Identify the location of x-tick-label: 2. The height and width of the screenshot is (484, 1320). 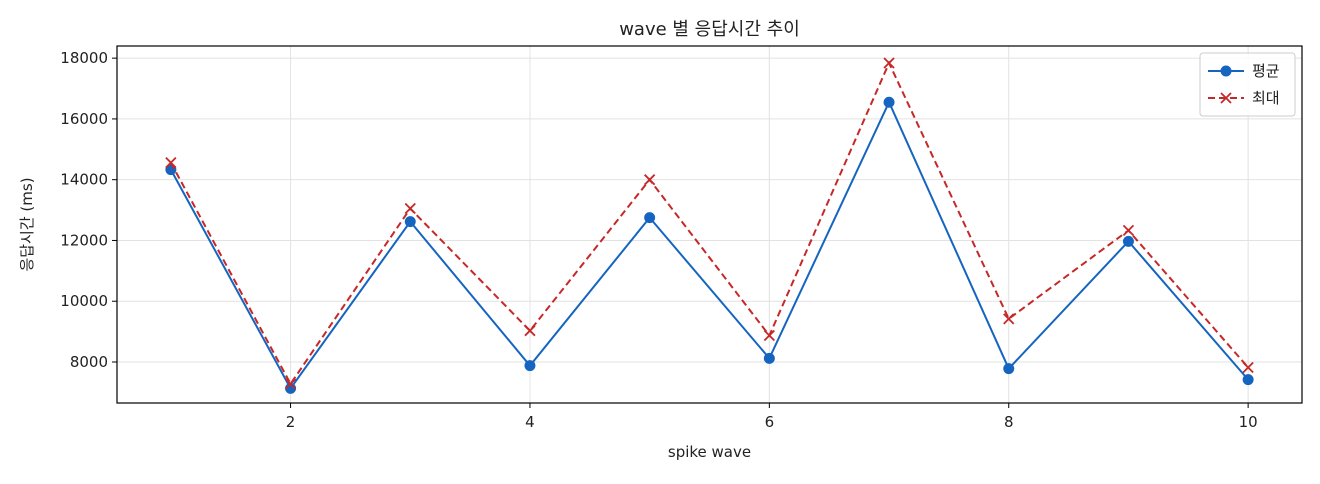
(291, 422).